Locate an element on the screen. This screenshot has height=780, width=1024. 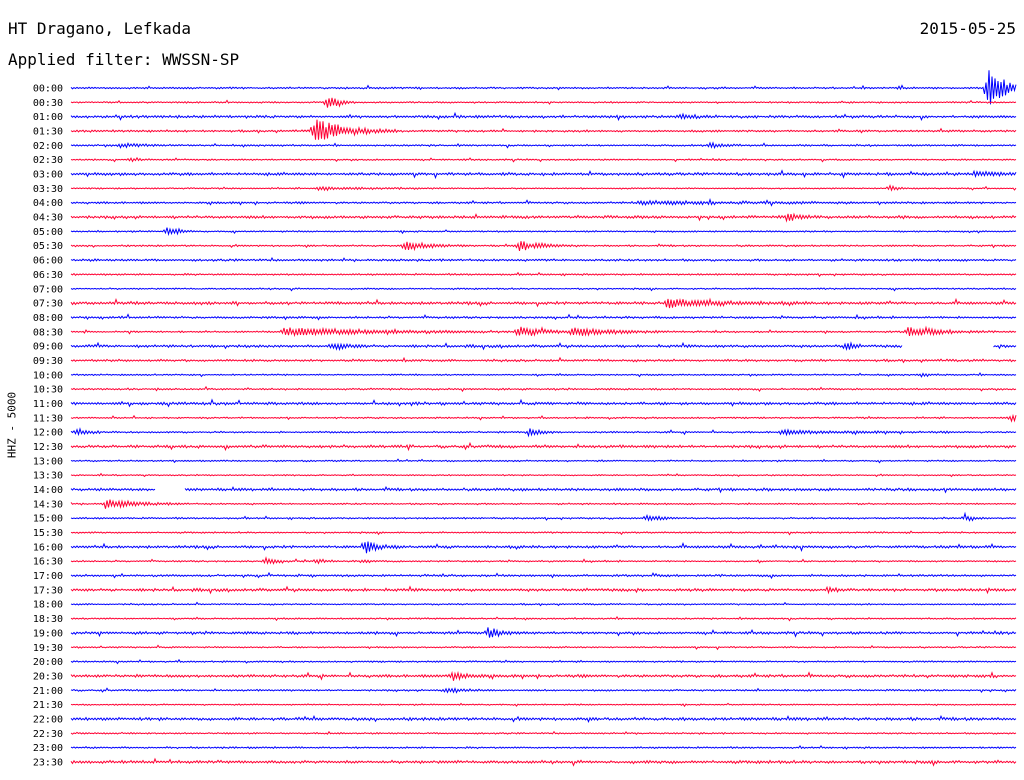
row-time-label: 00:00 is located at coordinates (48, 89).